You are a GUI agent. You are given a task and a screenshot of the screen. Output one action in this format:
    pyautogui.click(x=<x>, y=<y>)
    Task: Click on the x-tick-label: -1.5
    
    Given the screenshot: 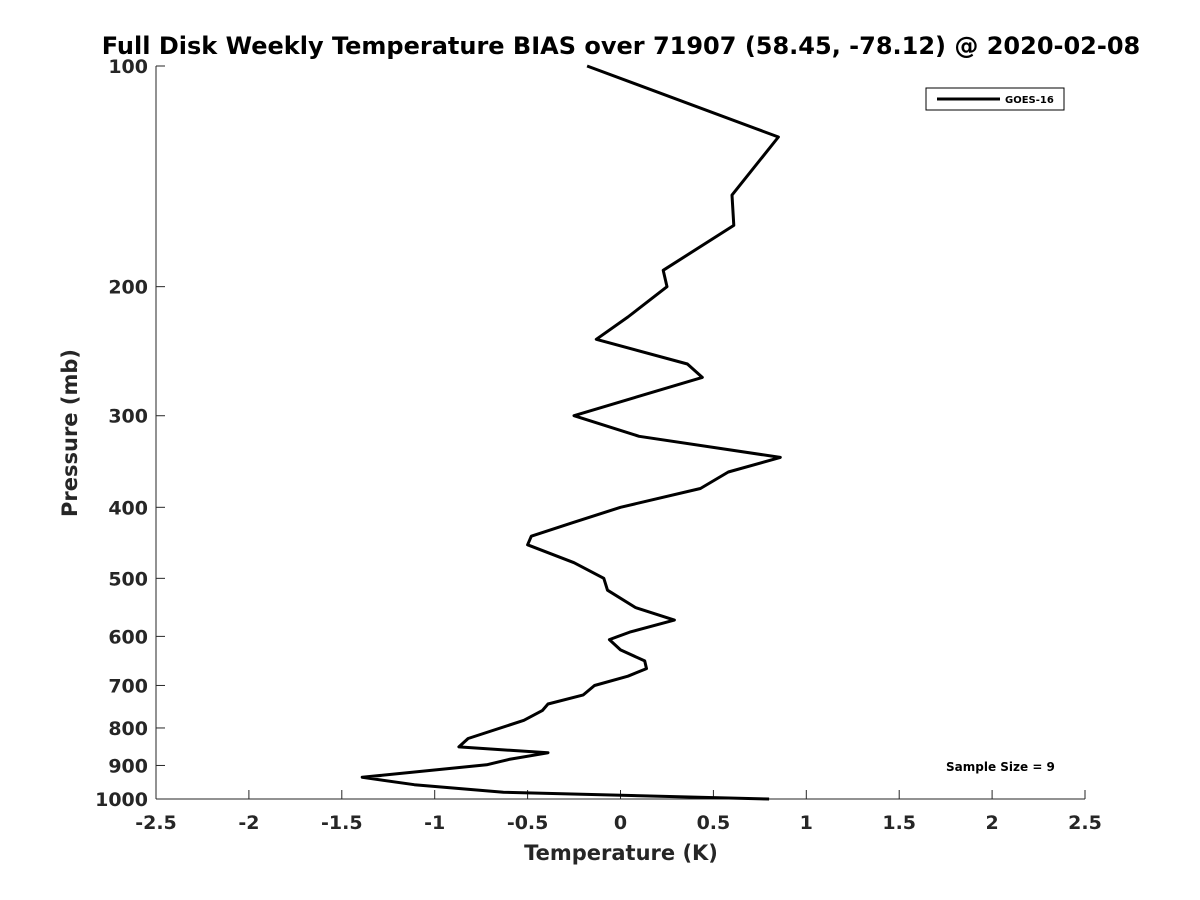 What is the action you would take?
    pyautogui.click(x=342, y=823)
    